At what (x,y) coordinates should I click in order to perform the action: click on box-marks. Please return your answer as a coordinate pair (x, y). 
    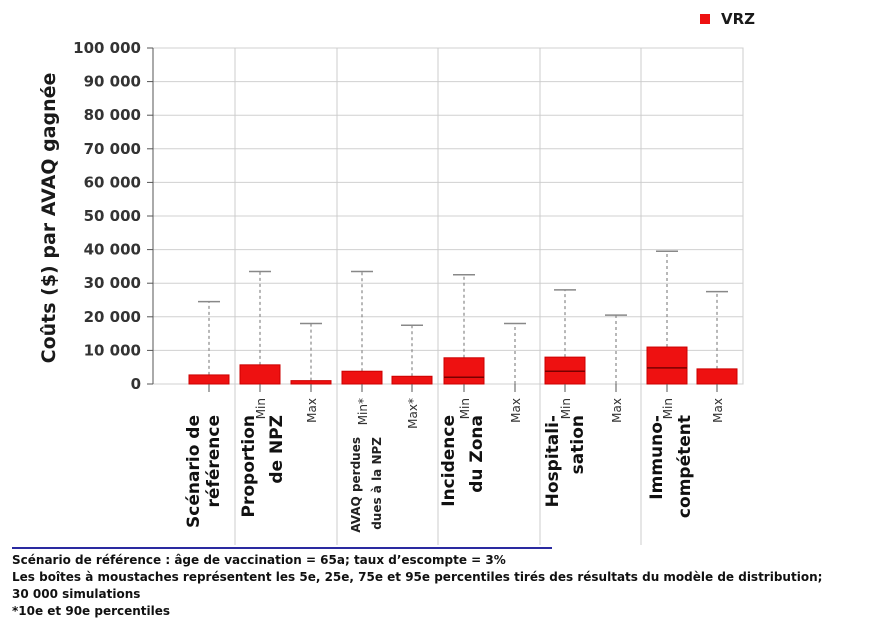
    Looking at the image, I should click on (463, 321).